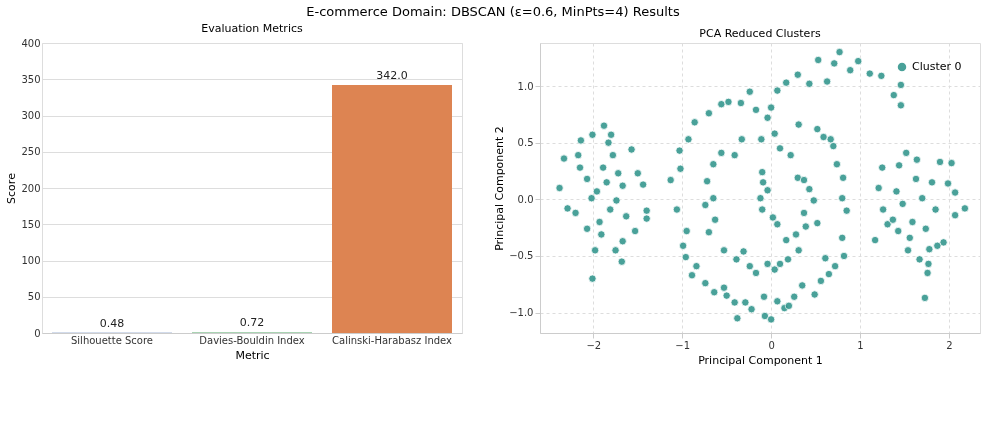  What do you see at coordinates (31, 115) in the screenshot?
I see `y-tick-label: 300` at bounding box center [31, 115].